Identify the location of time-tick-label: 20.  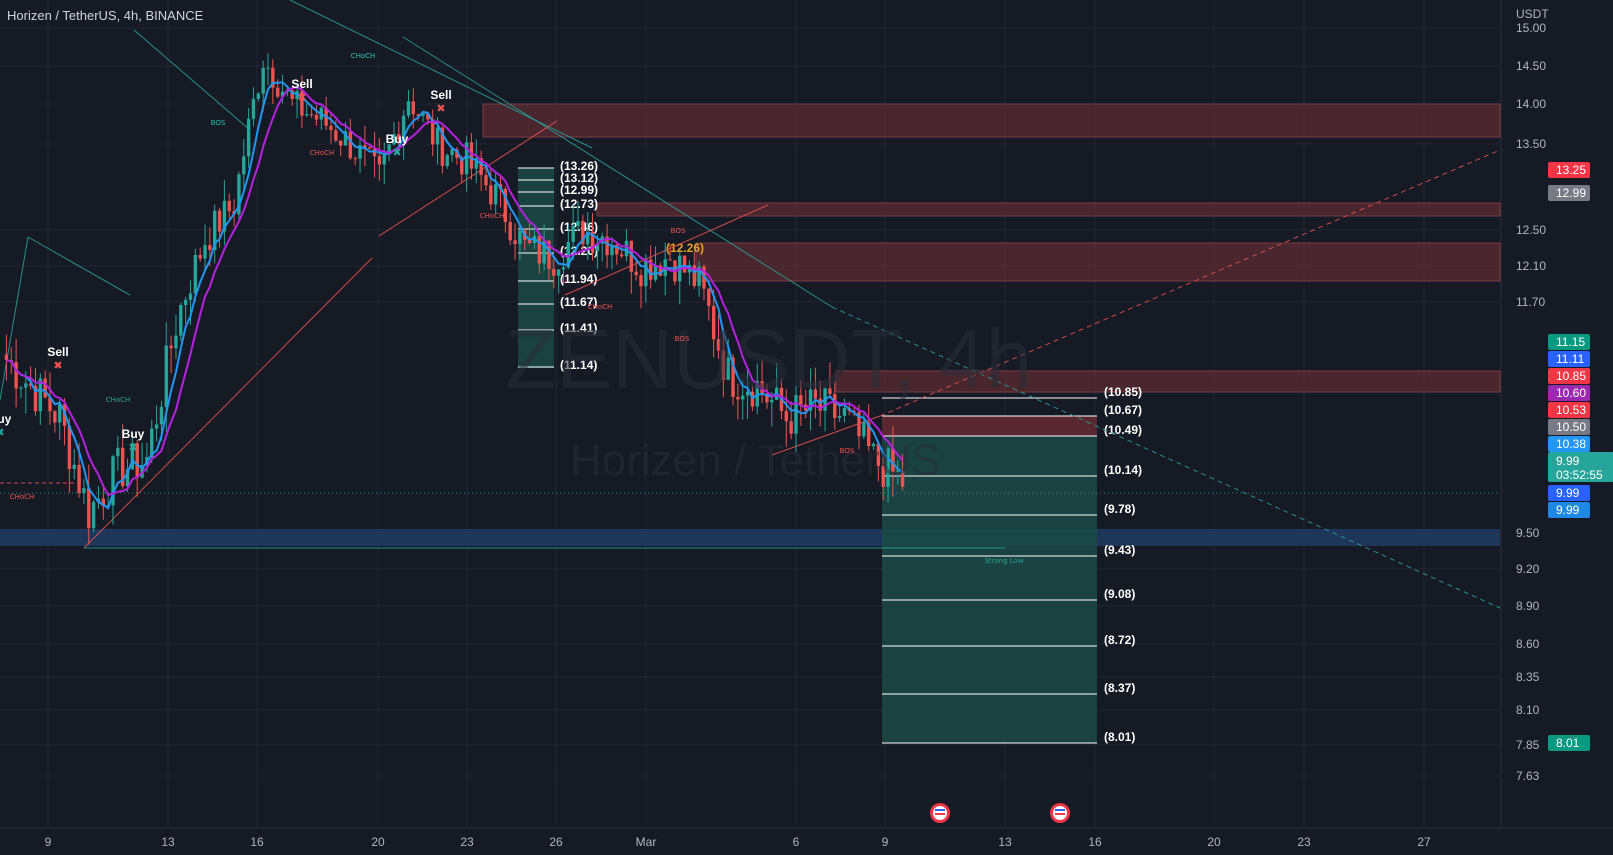
(378, 842).